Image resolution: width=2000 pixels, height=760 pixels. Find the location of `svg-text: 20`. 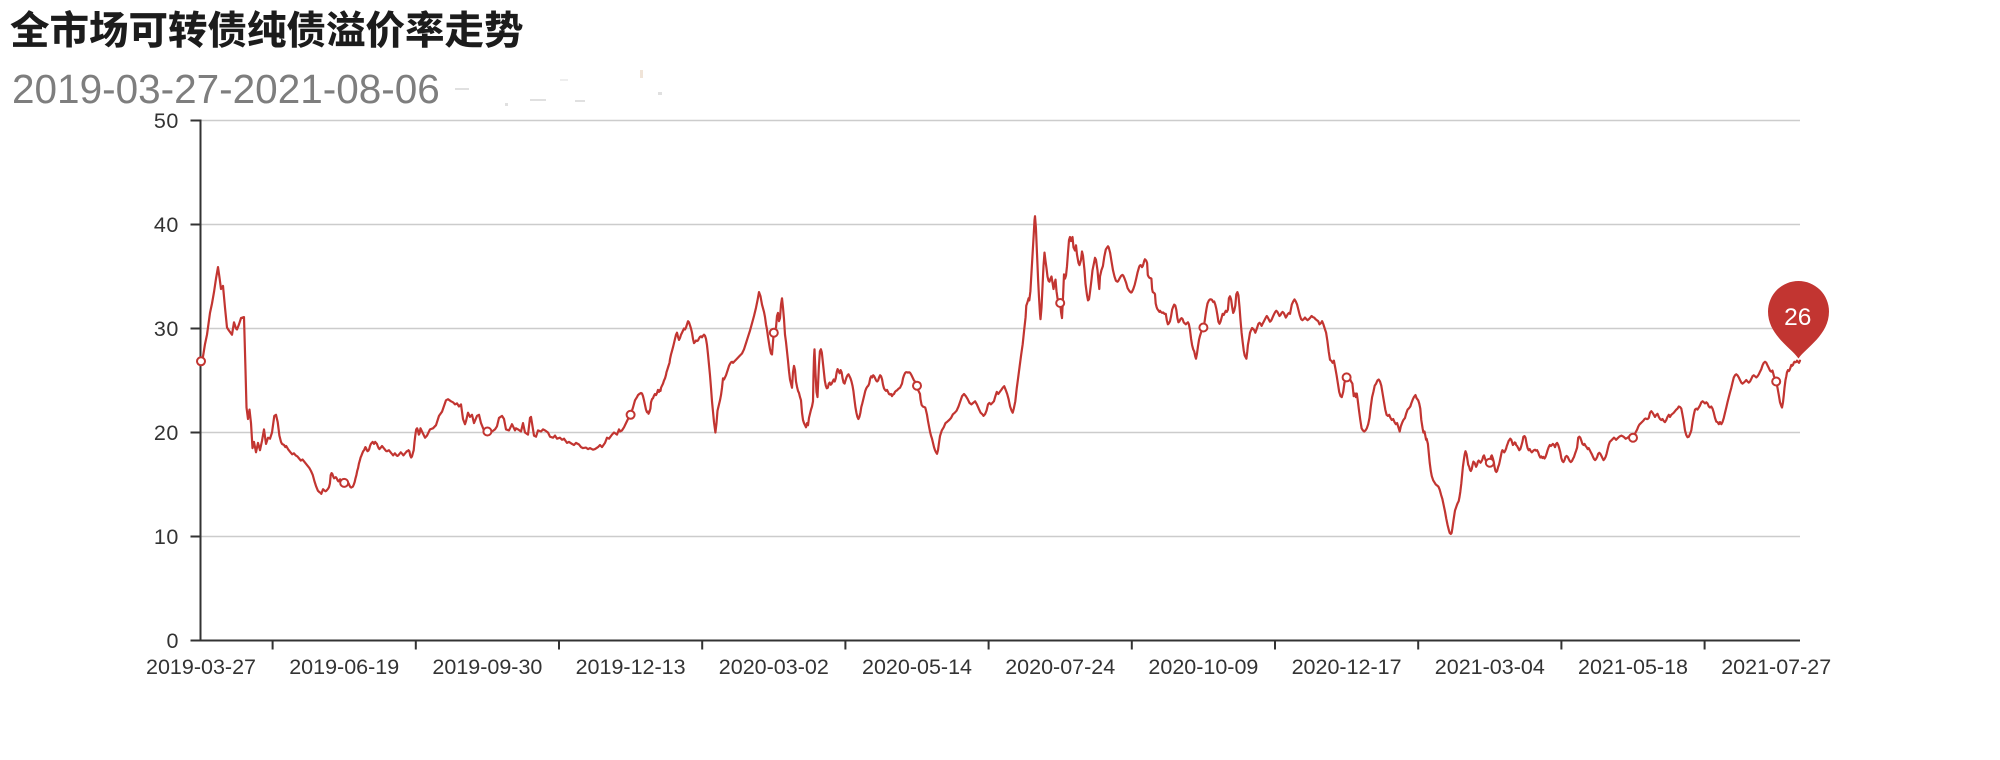

svg-text: 20 is located at coordinates (166, 433).